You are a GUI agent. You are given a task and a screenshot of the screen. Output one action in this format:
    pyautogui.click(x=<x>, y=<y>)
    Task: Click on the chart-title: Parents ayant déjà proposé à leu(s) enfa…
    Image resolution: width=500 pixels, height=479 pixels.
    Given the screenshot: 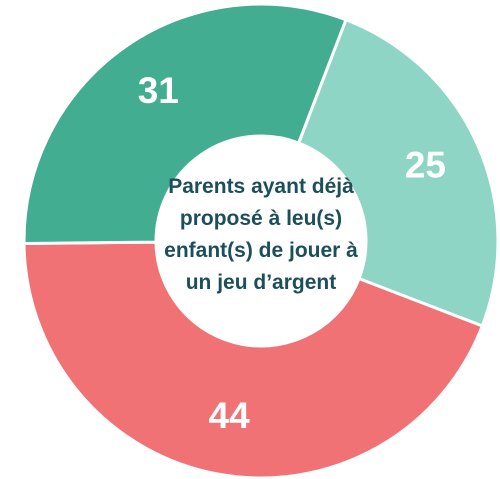 What is the action you would take?
    pyautogui.click(x=261, y=234)
    